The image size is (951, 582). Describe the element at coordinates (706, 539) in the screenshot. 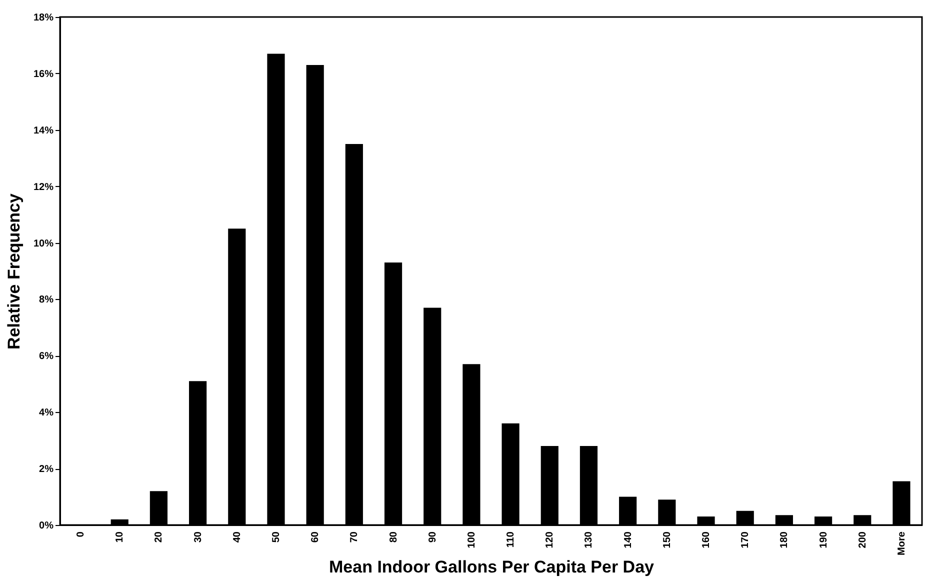

I see `x-tick-label: 160` at that location.